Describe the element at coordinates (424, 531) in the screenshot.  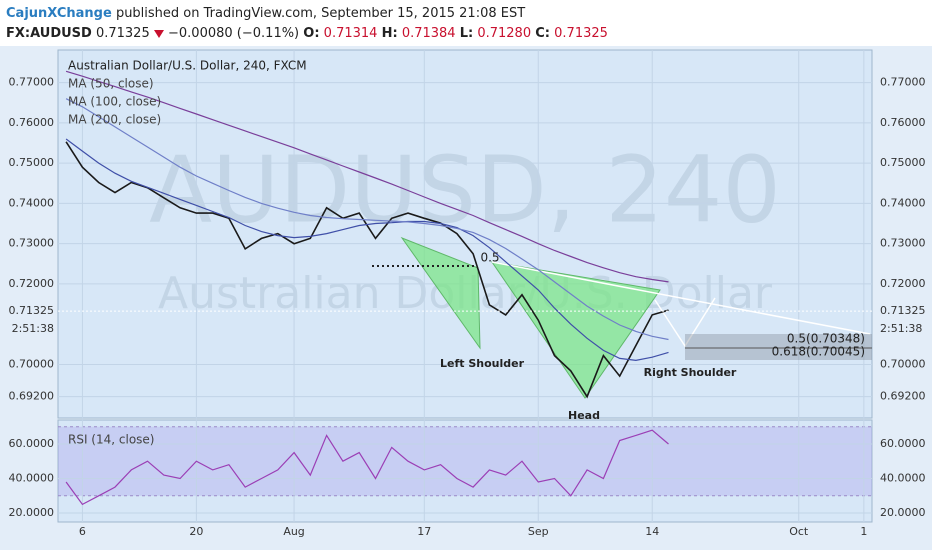
I see `x-tick-label: 17` at that location.